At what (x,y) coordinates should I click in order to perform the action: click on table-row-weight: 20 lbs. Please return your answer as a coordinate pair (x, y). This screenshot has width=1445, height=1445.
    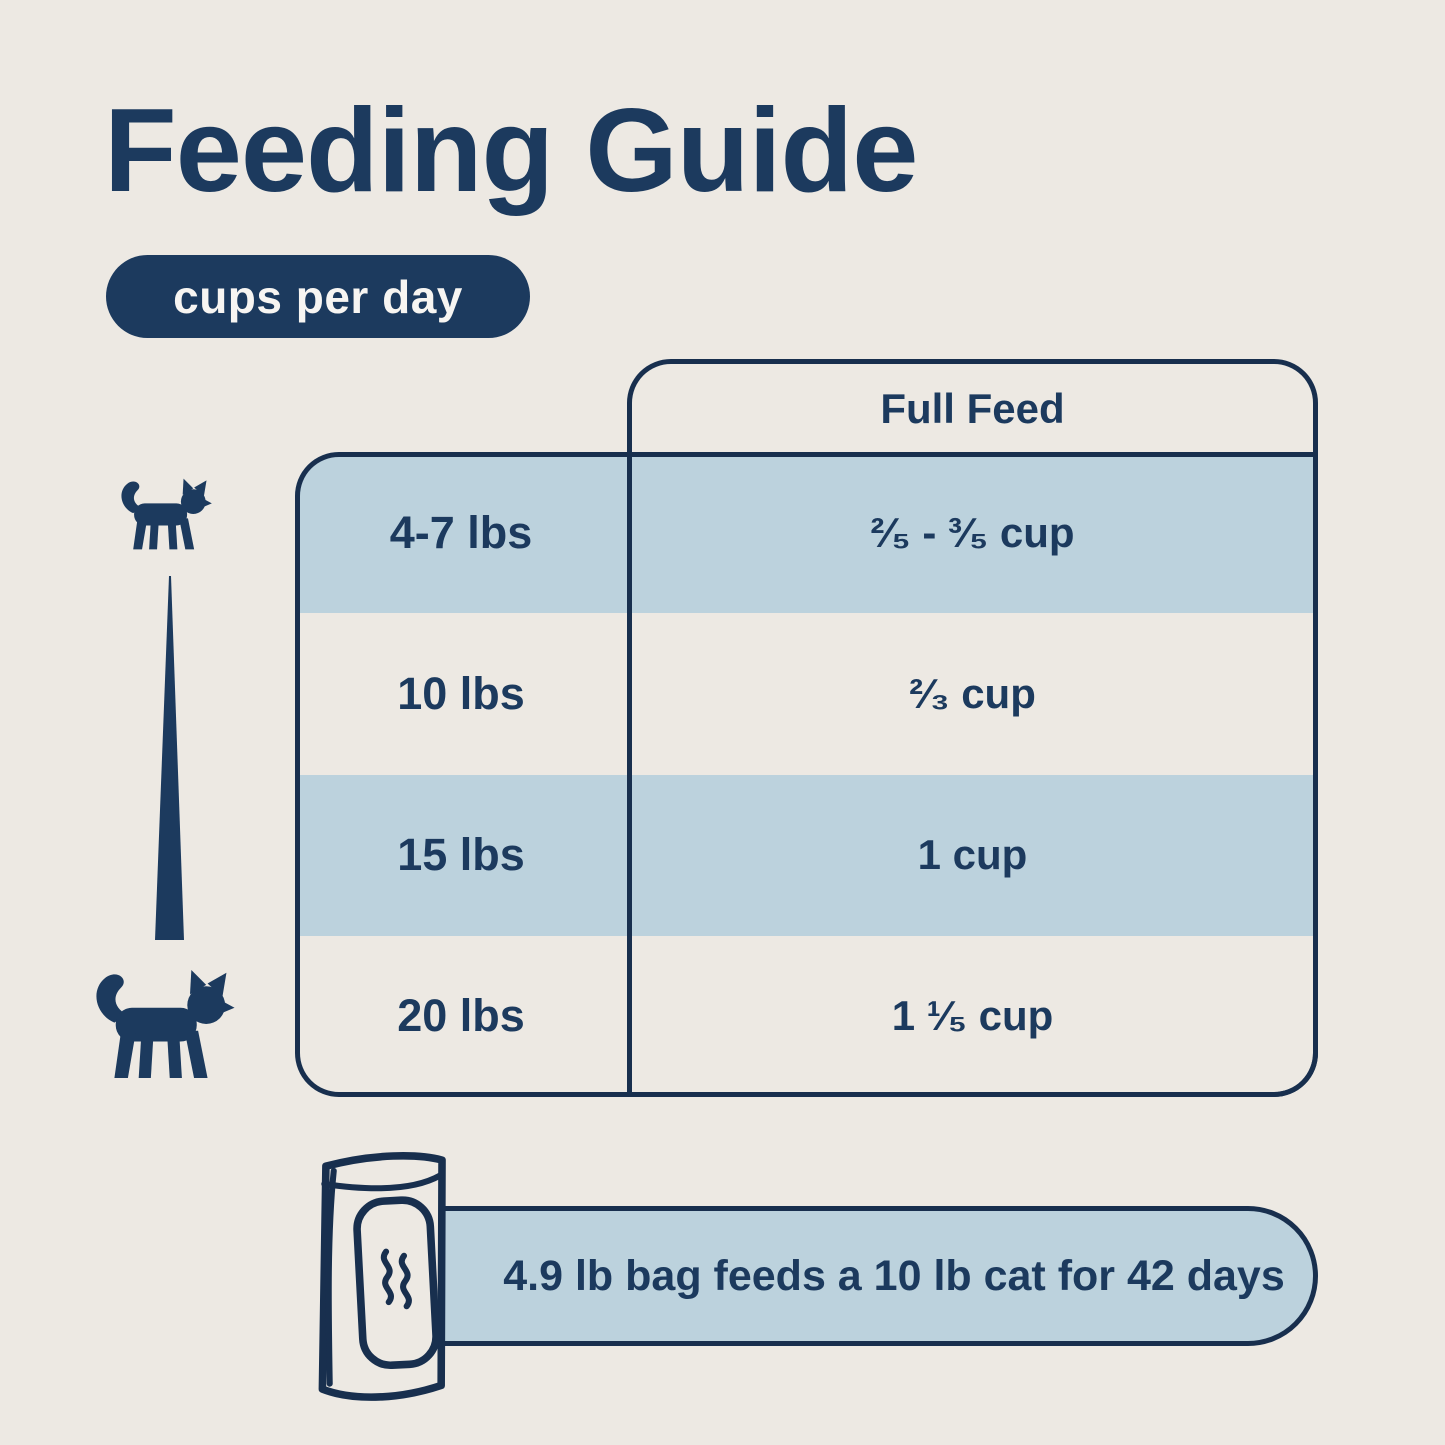
    Looking at the image, I should click on (461, 1016).